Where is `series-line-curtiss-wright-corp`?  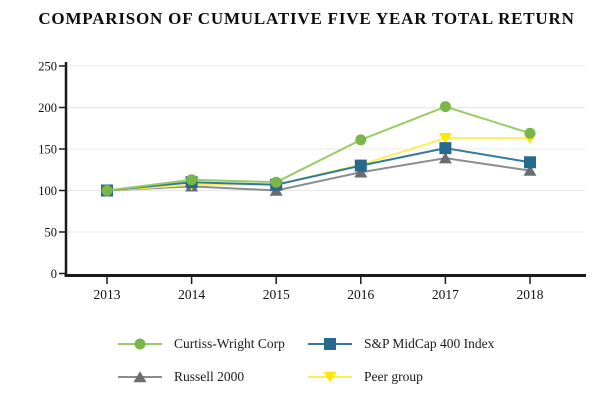 series-line-curtiss-wright-corp is located at coordinates (318, 148).